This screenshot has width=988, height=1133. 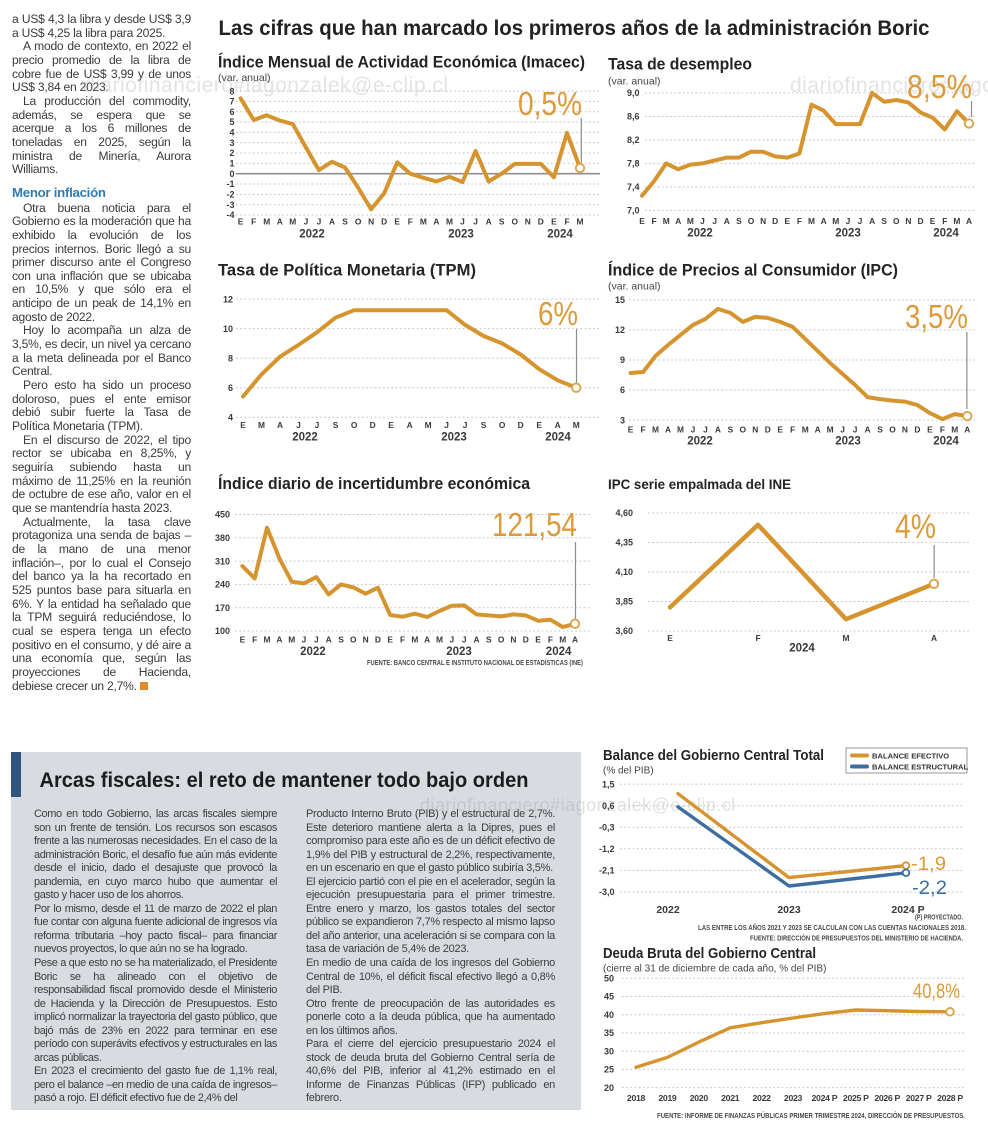 I want to click on svg-text: 6%, so click(x=558, y=313).